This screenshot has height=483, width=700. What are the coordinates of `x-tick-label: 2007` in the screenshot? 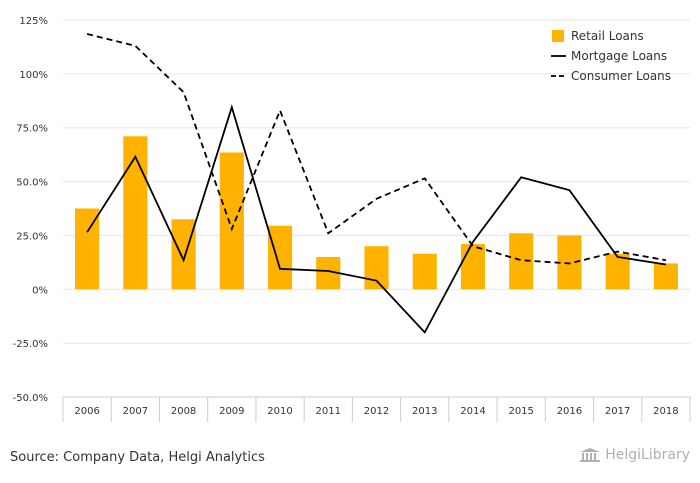 It's located at (135, 411).